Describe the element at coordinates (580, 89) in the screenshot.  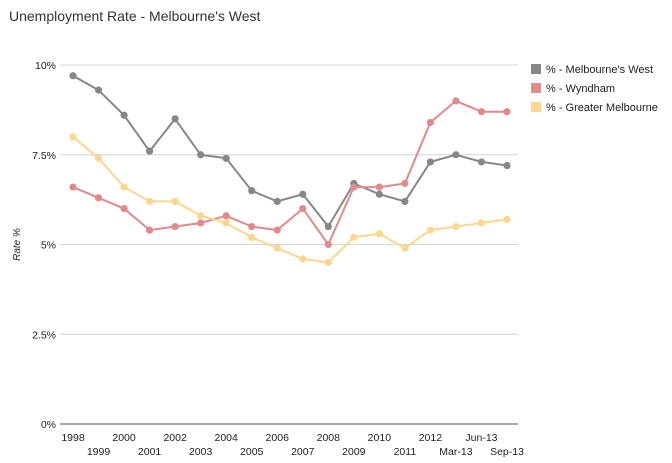
I see `legend-label: % - Wyndham` at that location.